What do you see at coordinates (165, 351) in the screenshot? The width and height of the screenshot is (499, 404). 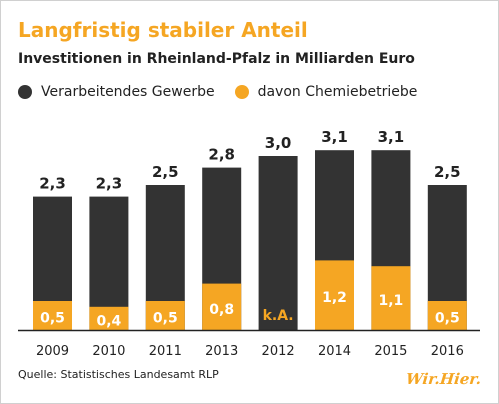 I see `x-tick-label-2011: 2011` at bounding box center [165, 351].